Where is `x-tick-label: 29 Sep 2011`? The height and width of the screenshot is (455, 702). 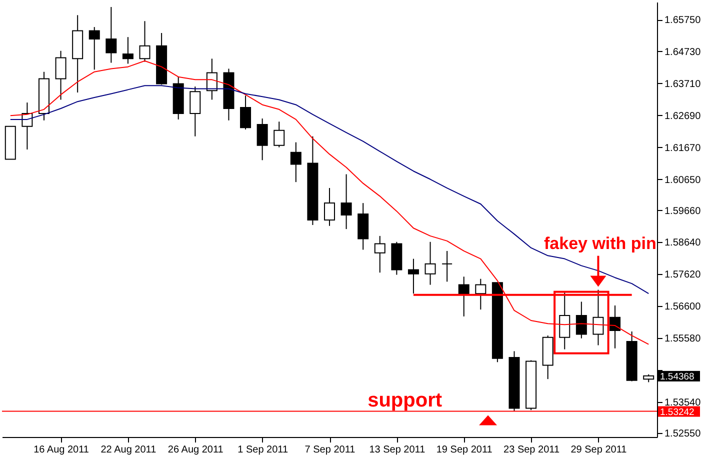 x-tick-label: 29 Sep 2011 is located at coordinates (599, 449).